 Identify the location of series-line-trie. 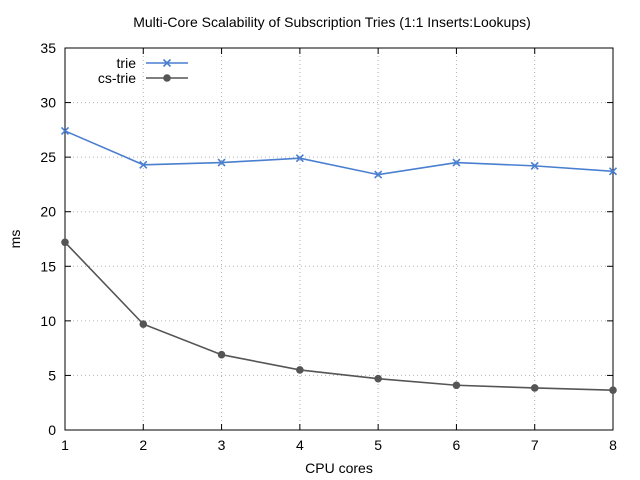
(339, 153).